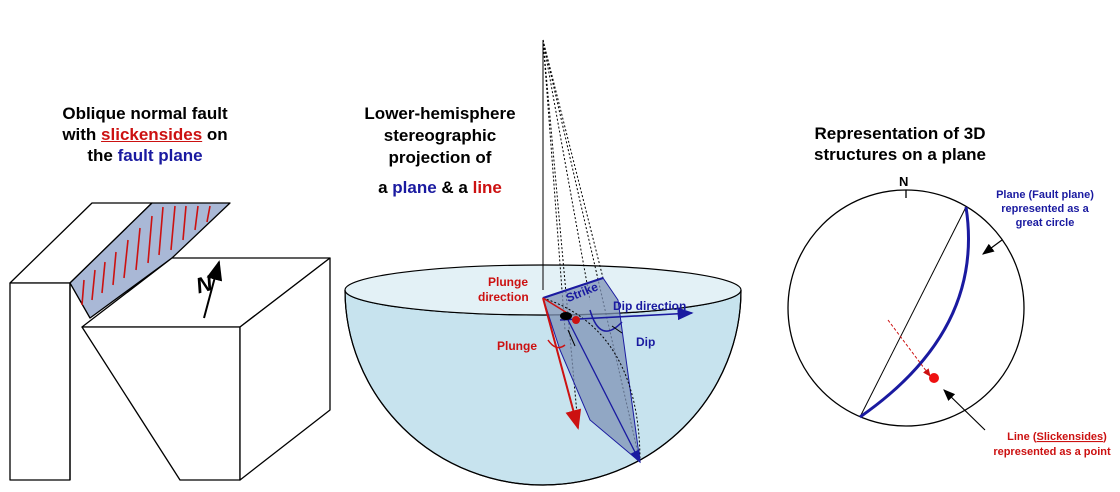 The width and height of the screenshot is (1120, 492). I want to click on line-label-1: Line (Slickensides), so click(1057, 437).